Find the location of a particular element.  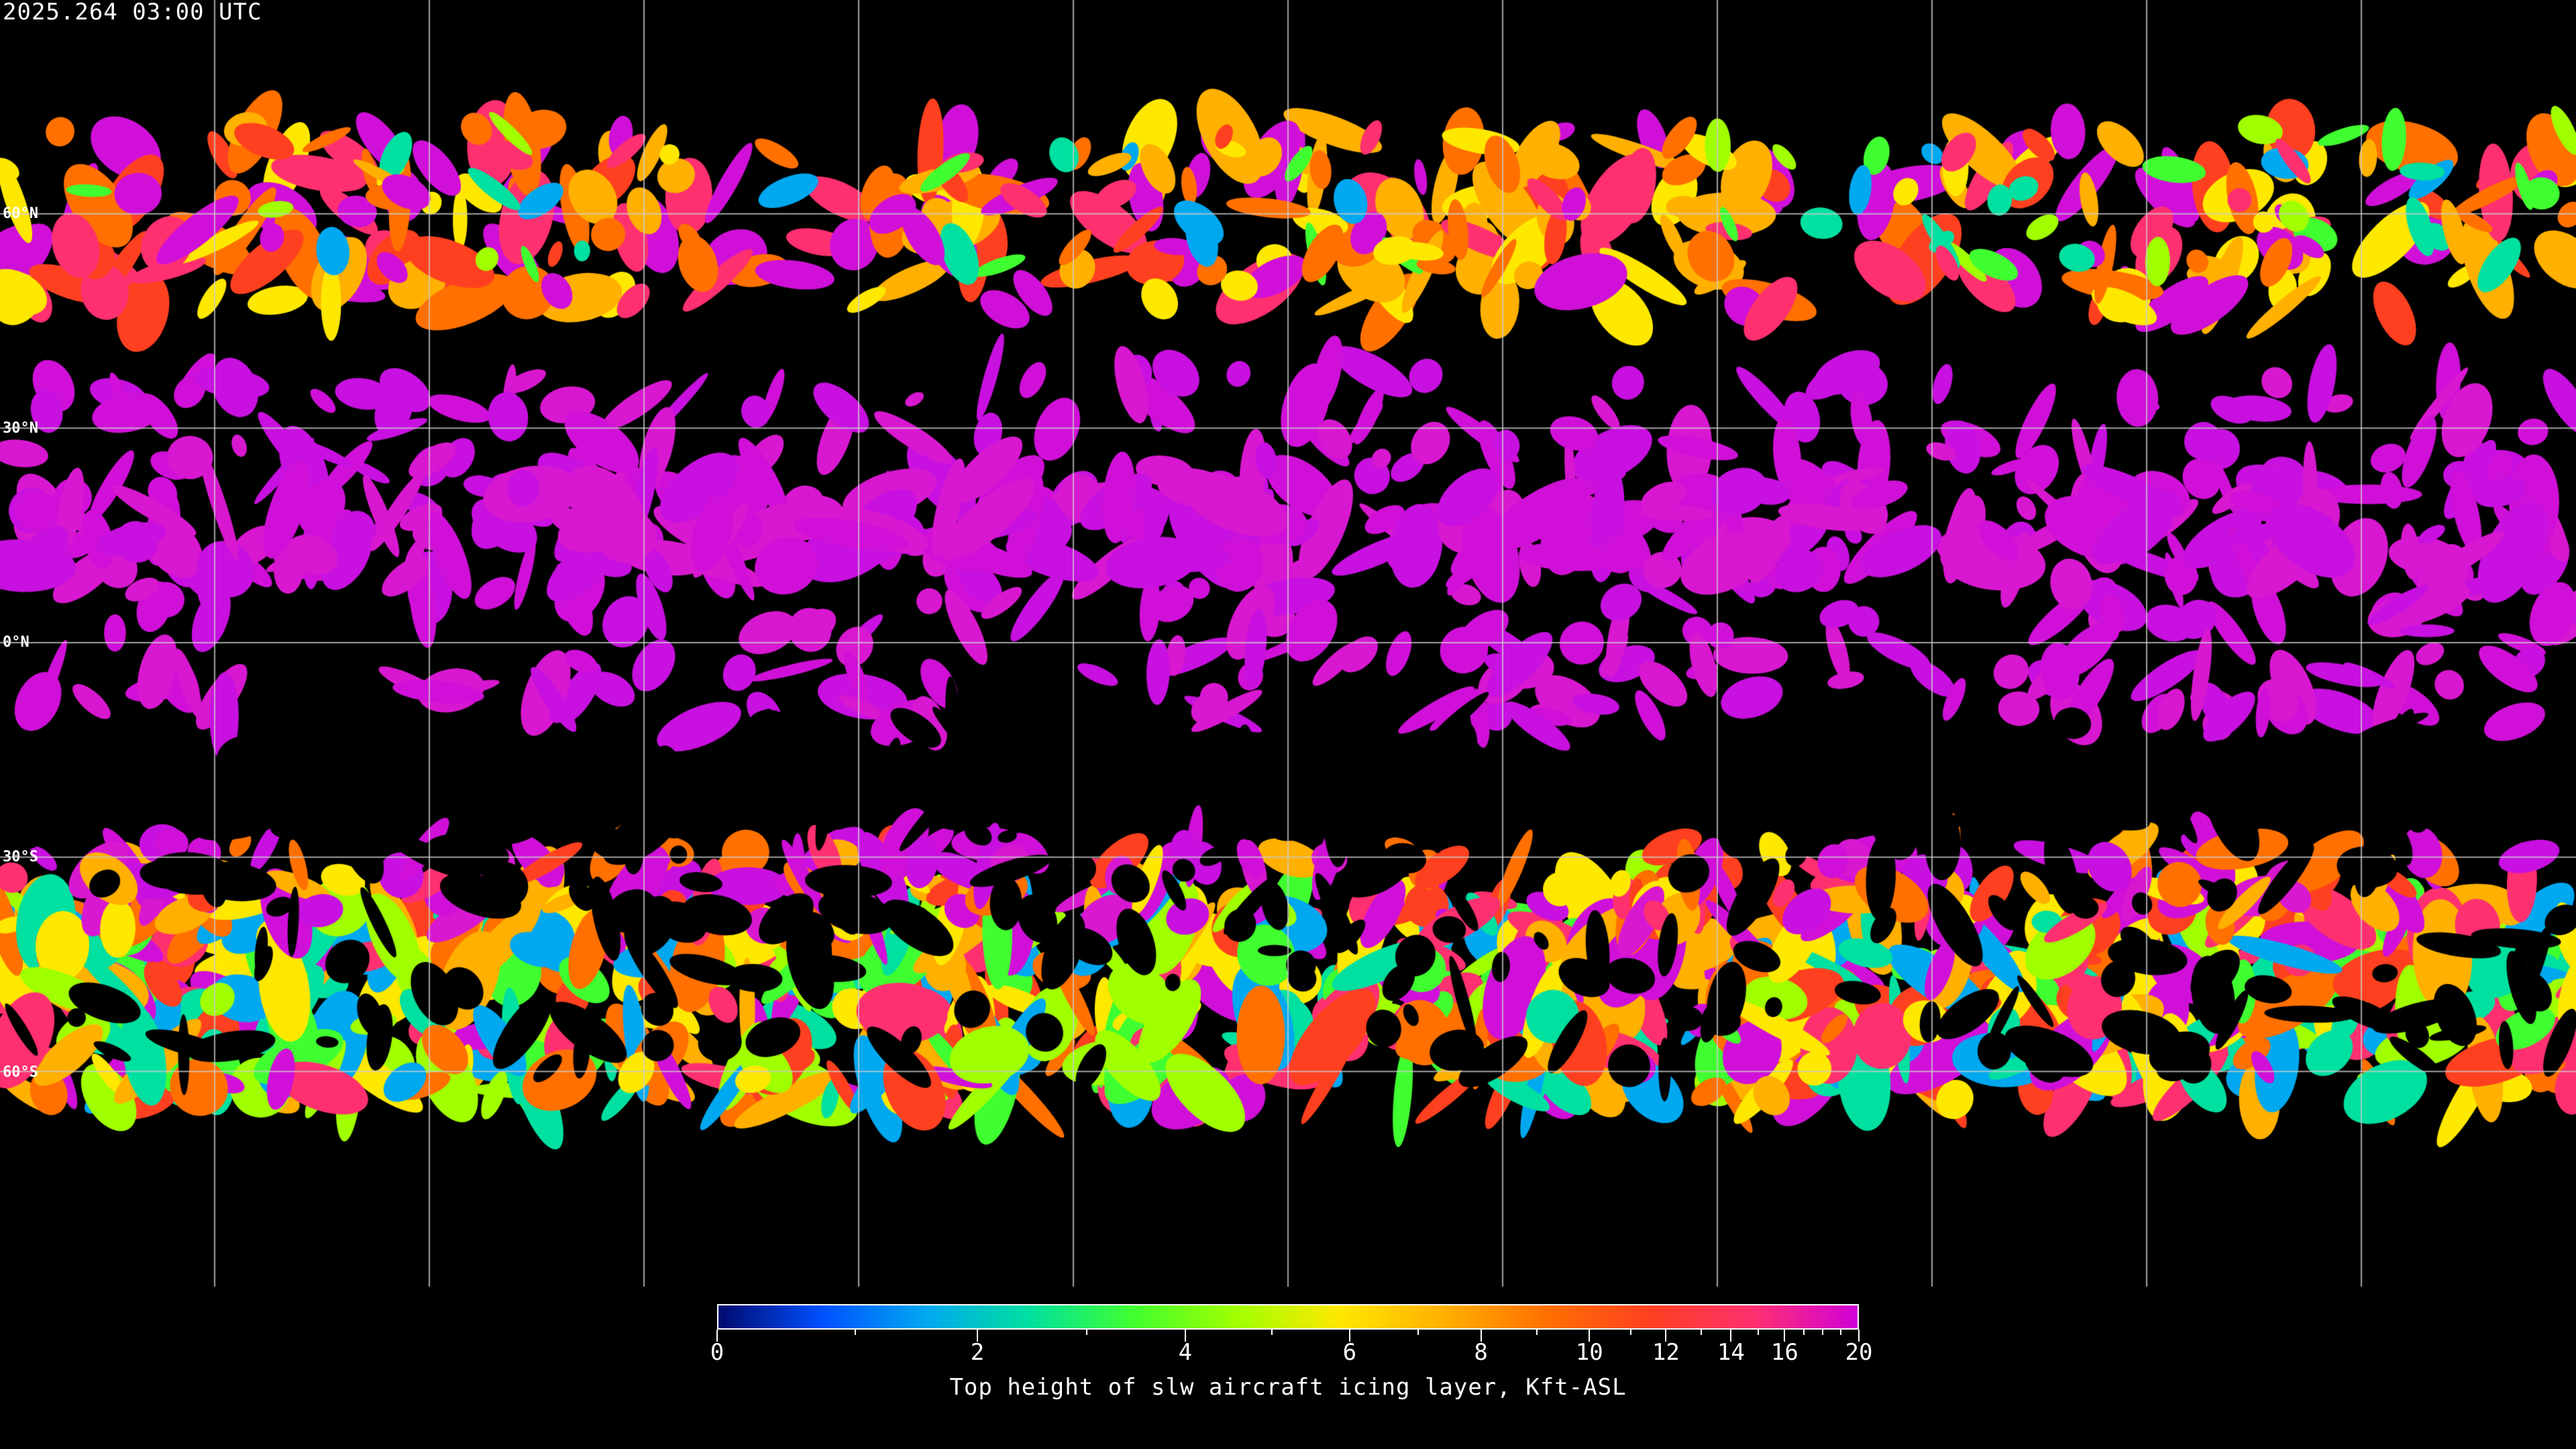

colorbar-tick-label: 16 is located at coordinates (1784, 1352).